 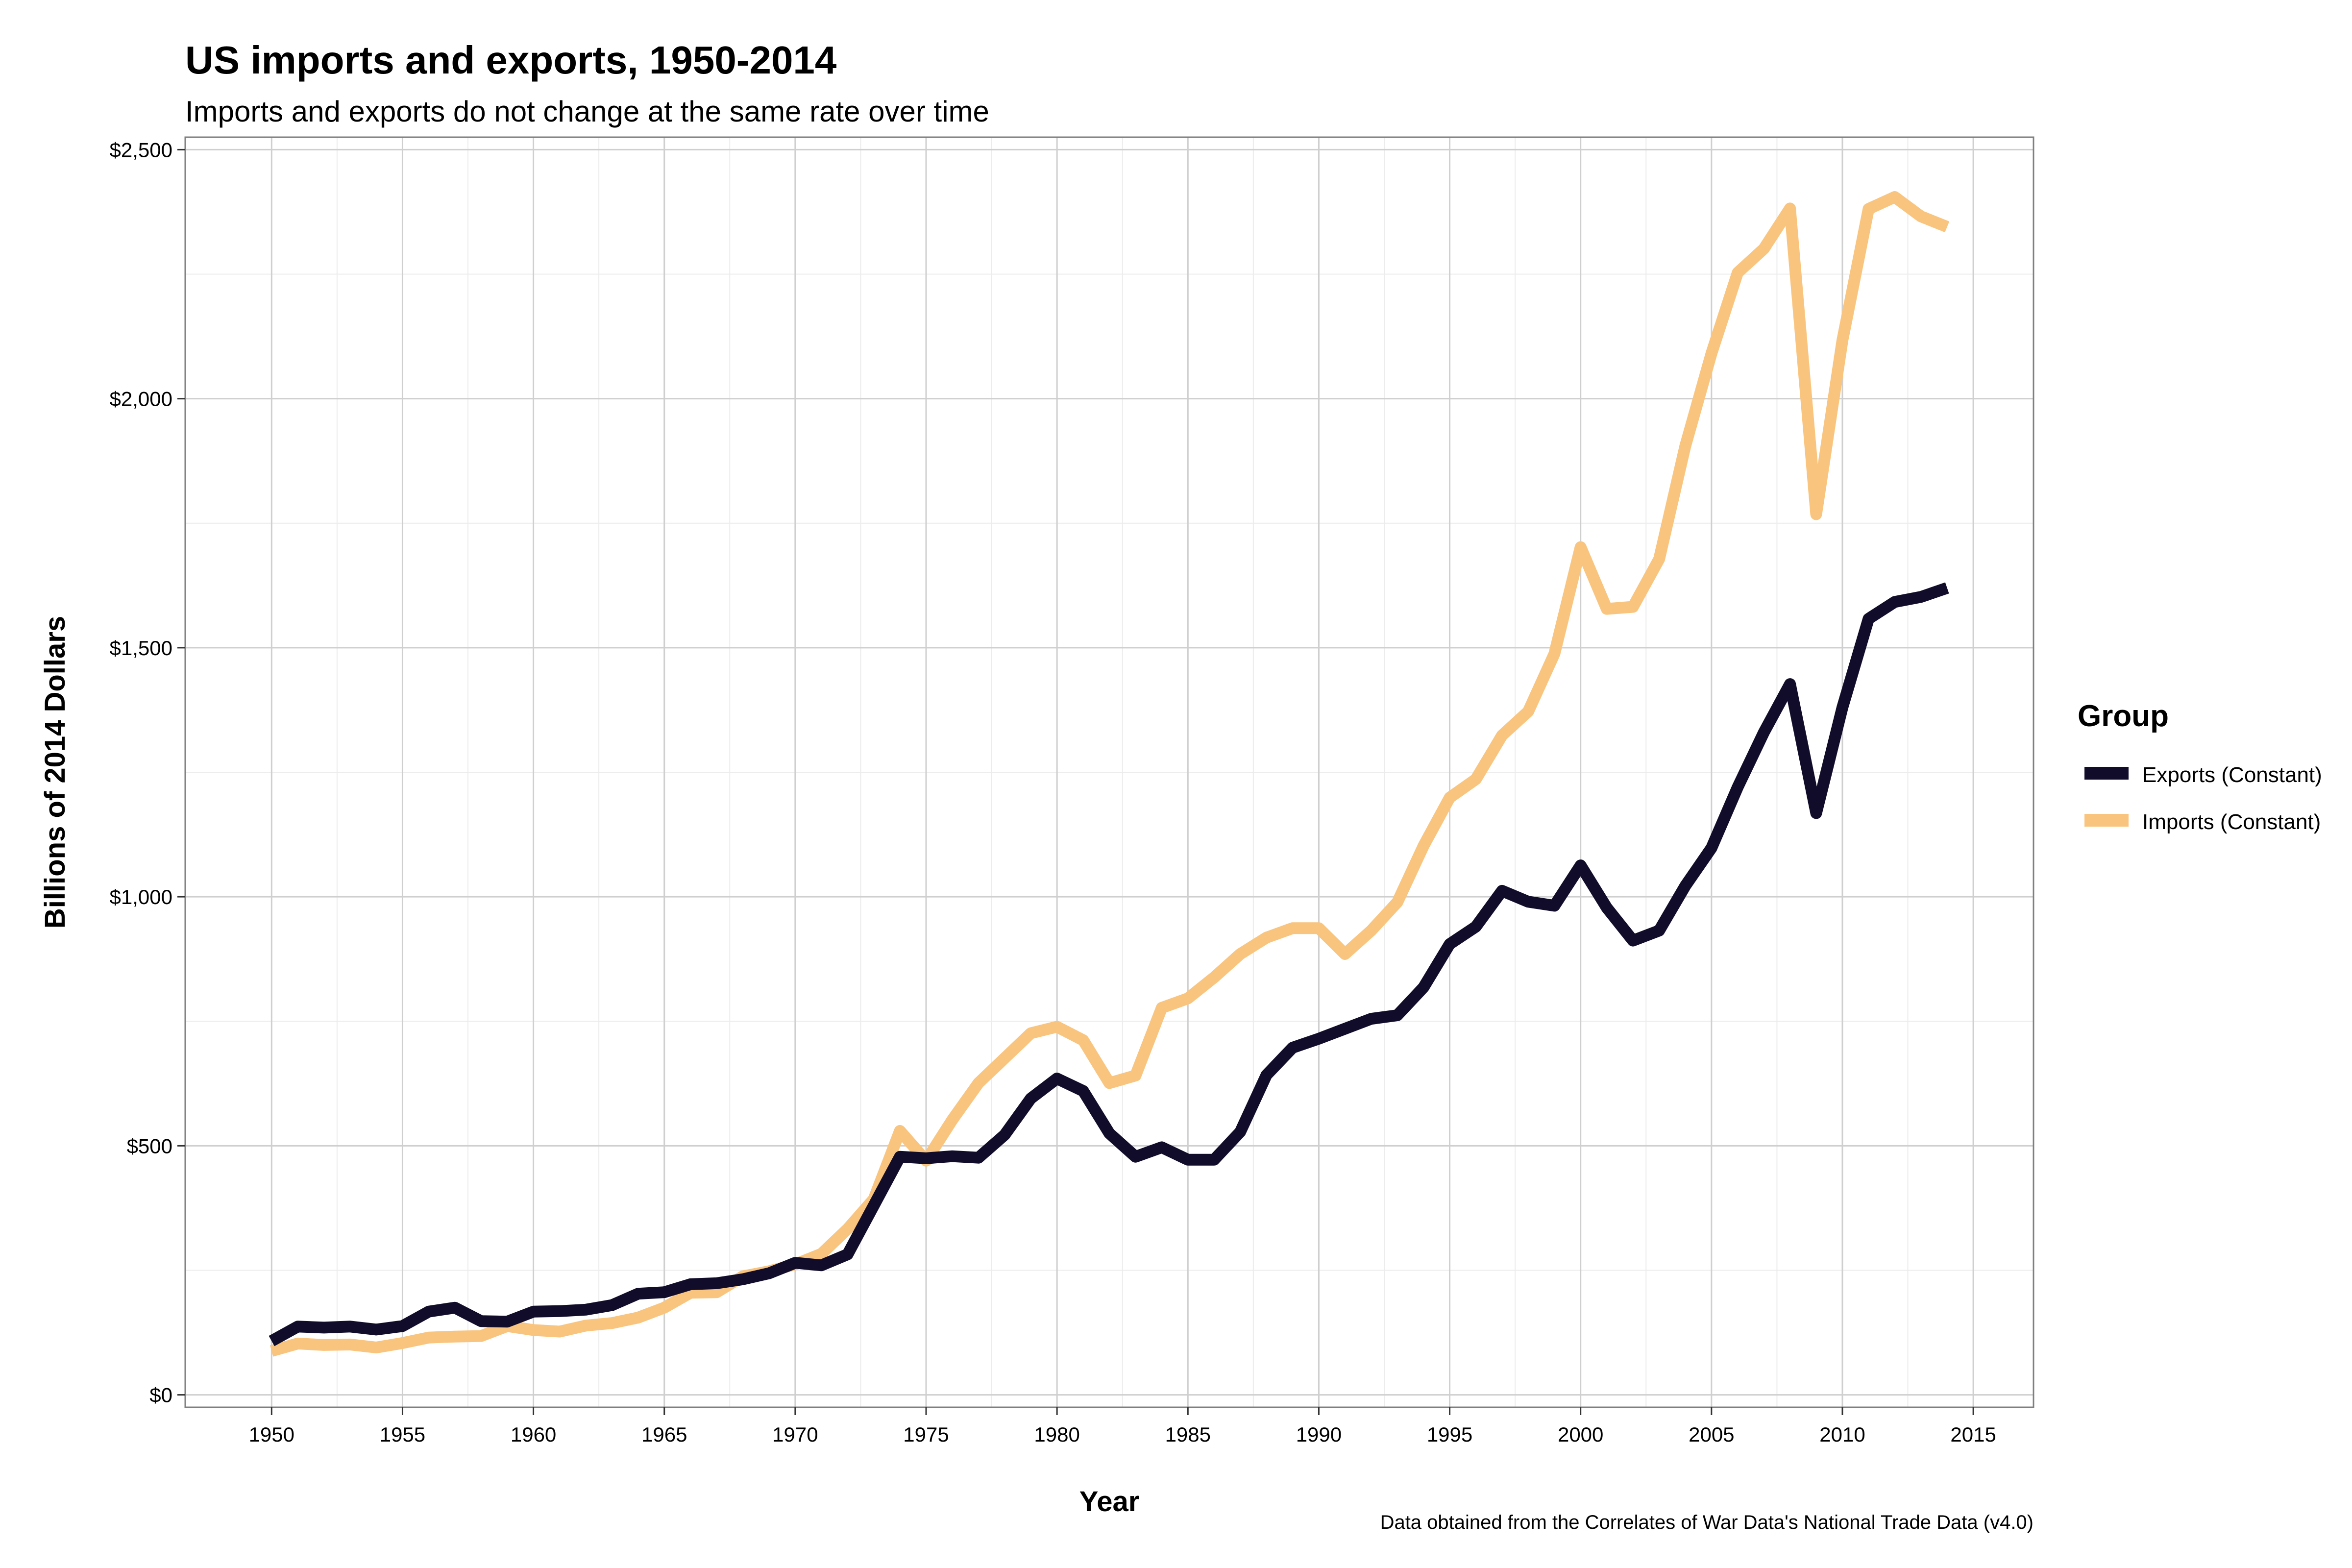 What do you see at coordinates (664, 1434) in the screenshot?
I see `x-tick-label: 1965` at bounding box center [664, 1434].